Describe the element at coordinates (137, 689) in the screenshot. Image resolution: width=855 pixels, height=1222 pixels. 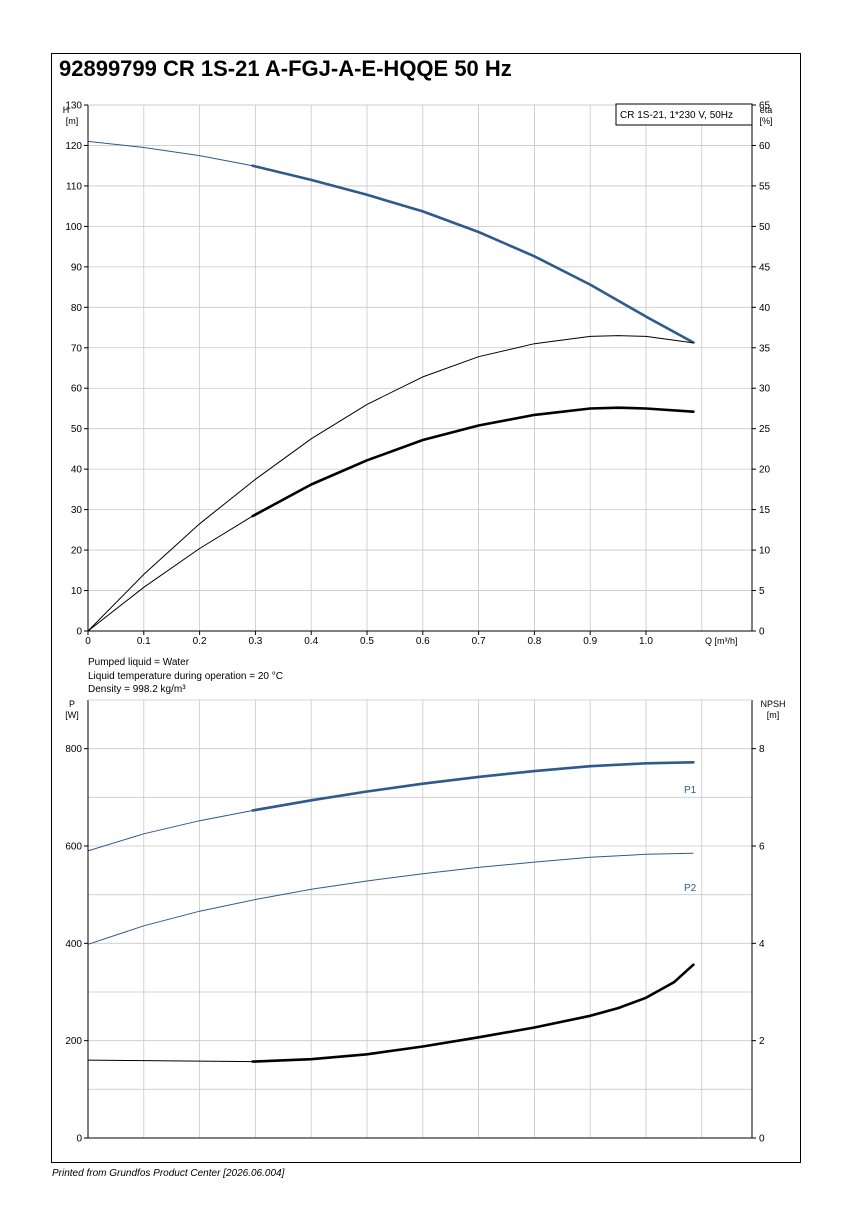
I see `liquid-info-line: Density = 998.2 kg/m³` at that location.